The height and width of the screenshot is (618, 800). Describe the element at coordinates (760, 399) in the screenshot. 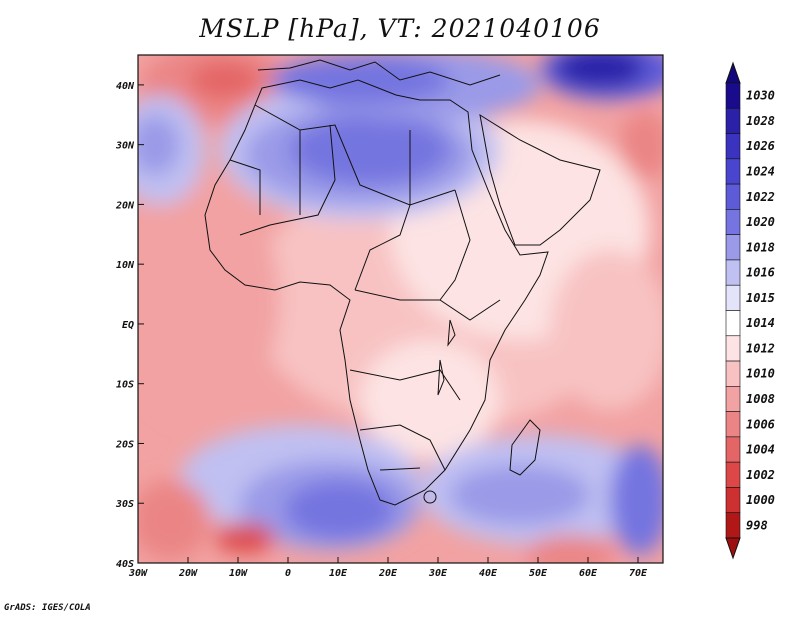

I see `colorbar-label: 1008` at that location.